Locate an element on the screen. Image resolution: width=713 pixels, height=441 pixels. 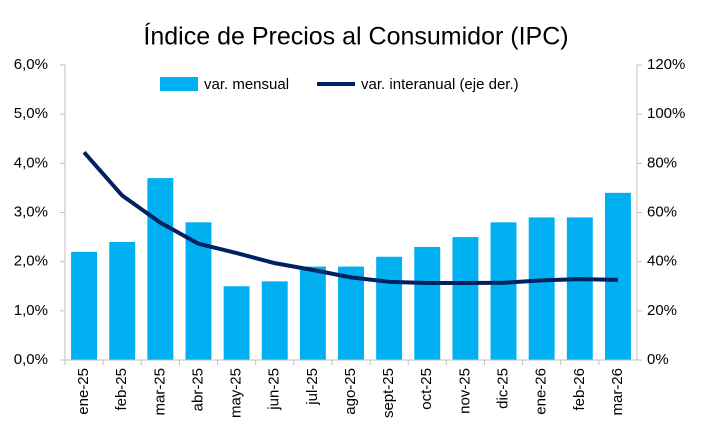
x-tick-label: ene-26 is located at coordinates (541, 391).